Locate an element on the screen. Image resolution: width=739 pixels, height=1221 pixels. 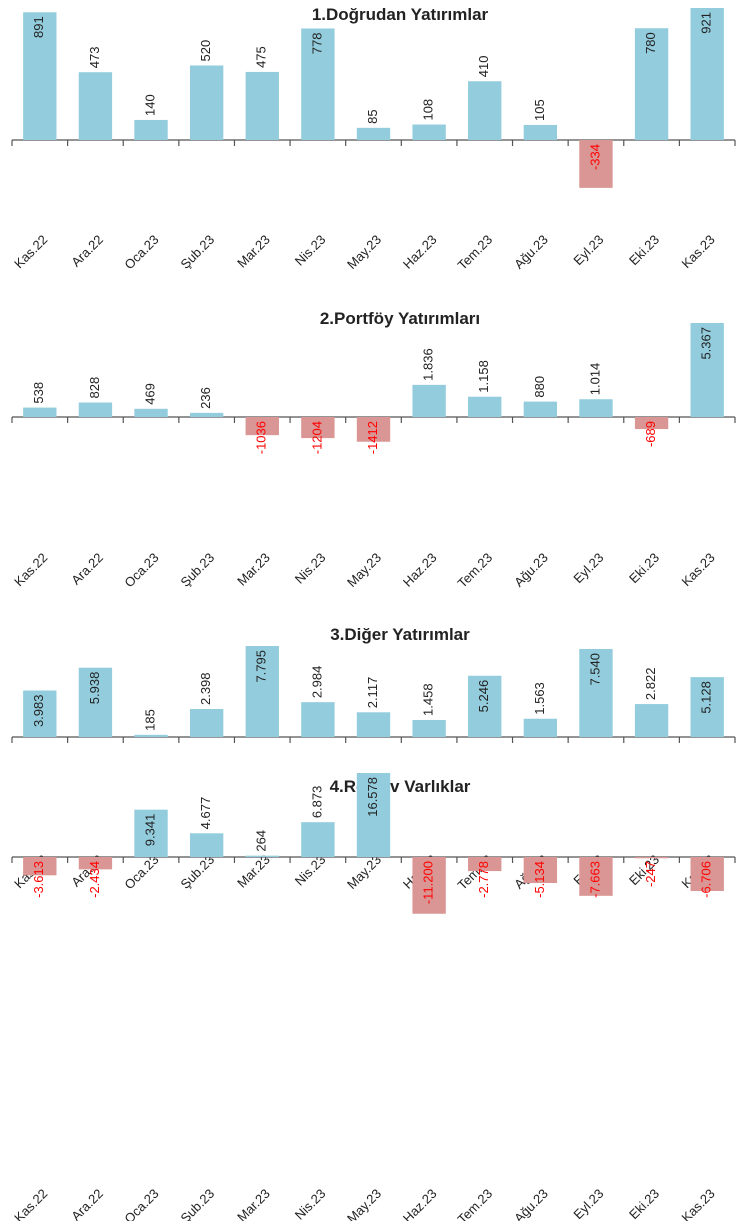
data-label: 2.398 is located at coordinates (205, 688).